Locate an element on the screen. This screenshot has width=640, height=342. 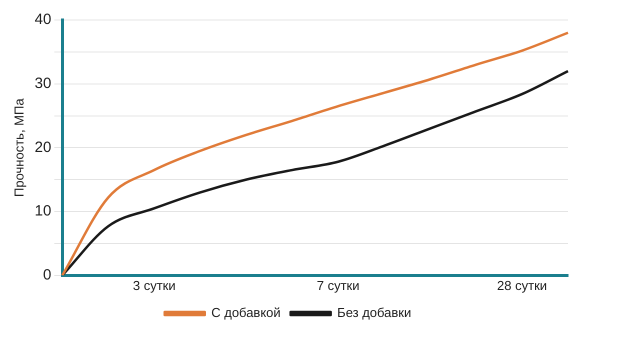
y-tick-label: 10 is located at coordinates (43, 211).